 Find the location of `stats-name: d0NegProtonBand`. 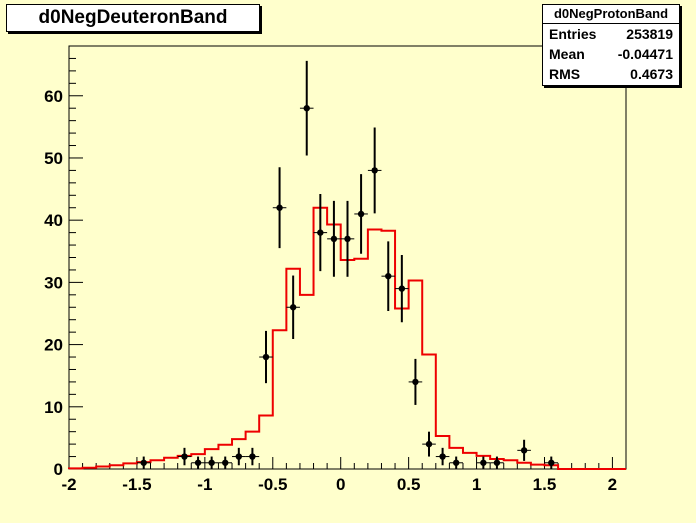

stats-name: d0NegProtonBand is located at coordinates (611, 14).